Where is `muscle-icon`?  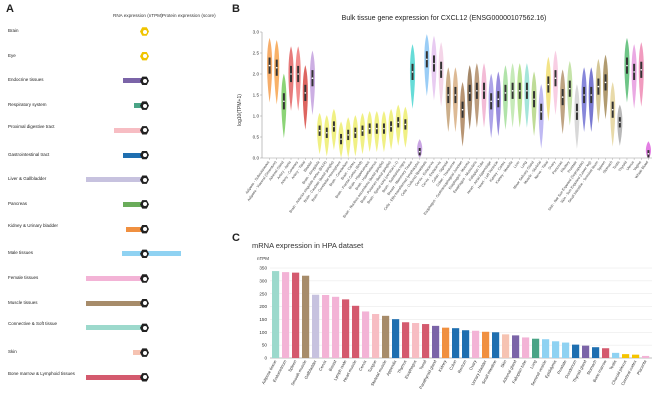 muscle-icon is located at coordinates (144, 303).